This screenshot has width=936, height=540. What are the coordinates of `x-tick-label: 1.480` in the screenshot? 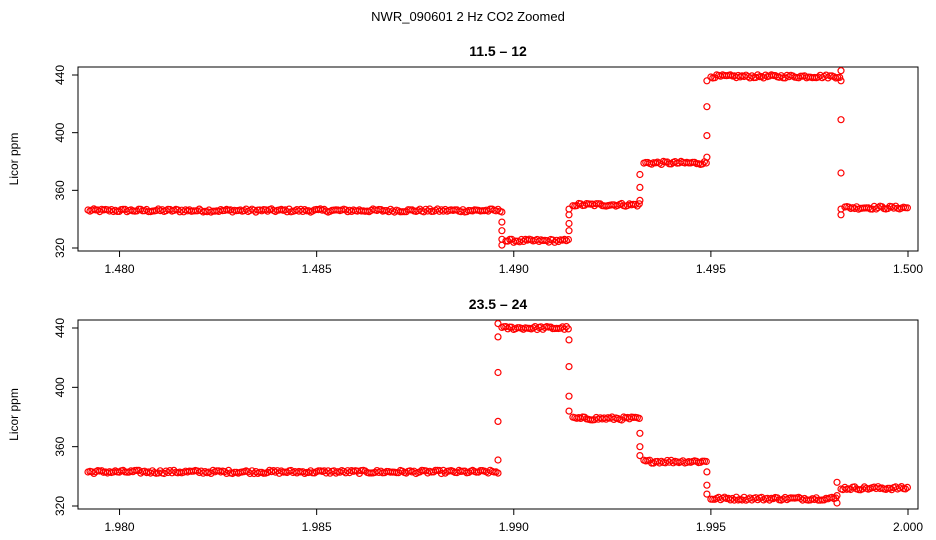 It's located at (120, 269).